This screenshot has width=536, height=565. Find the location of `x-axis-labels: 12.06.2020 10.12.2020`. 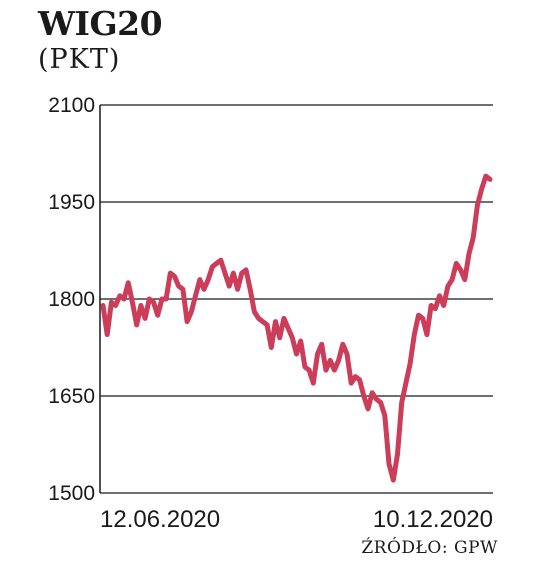

x-axis-labels: 12.06.2020 10.12.2020 is located at coordinates (296, 519).